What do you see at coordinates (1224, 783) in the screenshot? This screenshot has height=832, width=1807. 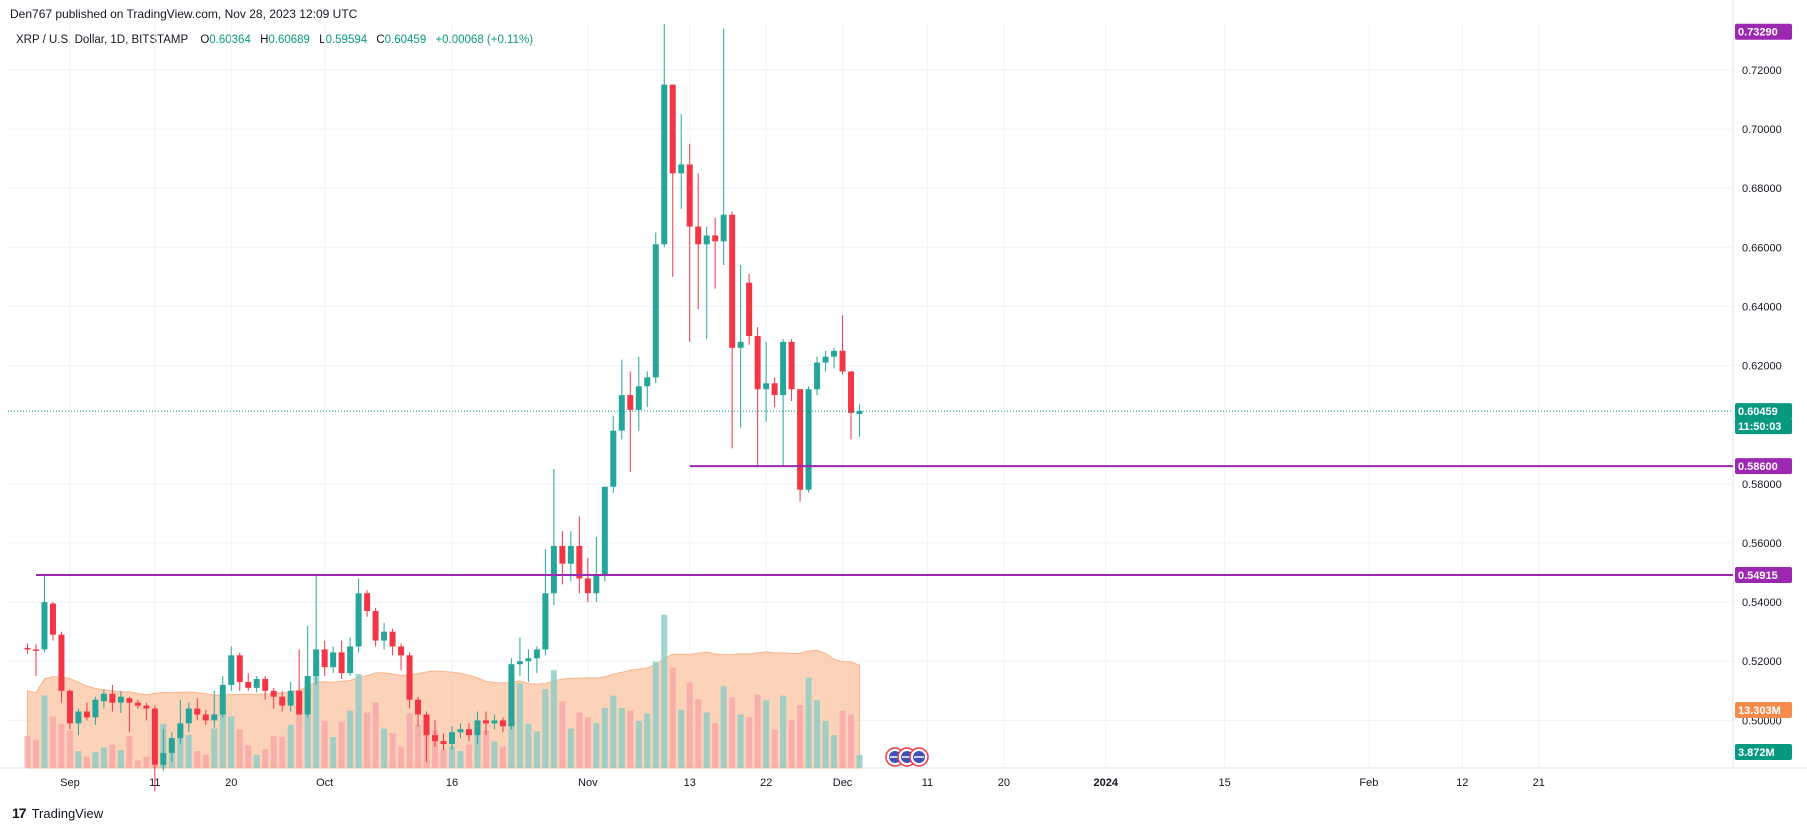 I see `time-tick-label: 15` at bounding box center [1224, 783].